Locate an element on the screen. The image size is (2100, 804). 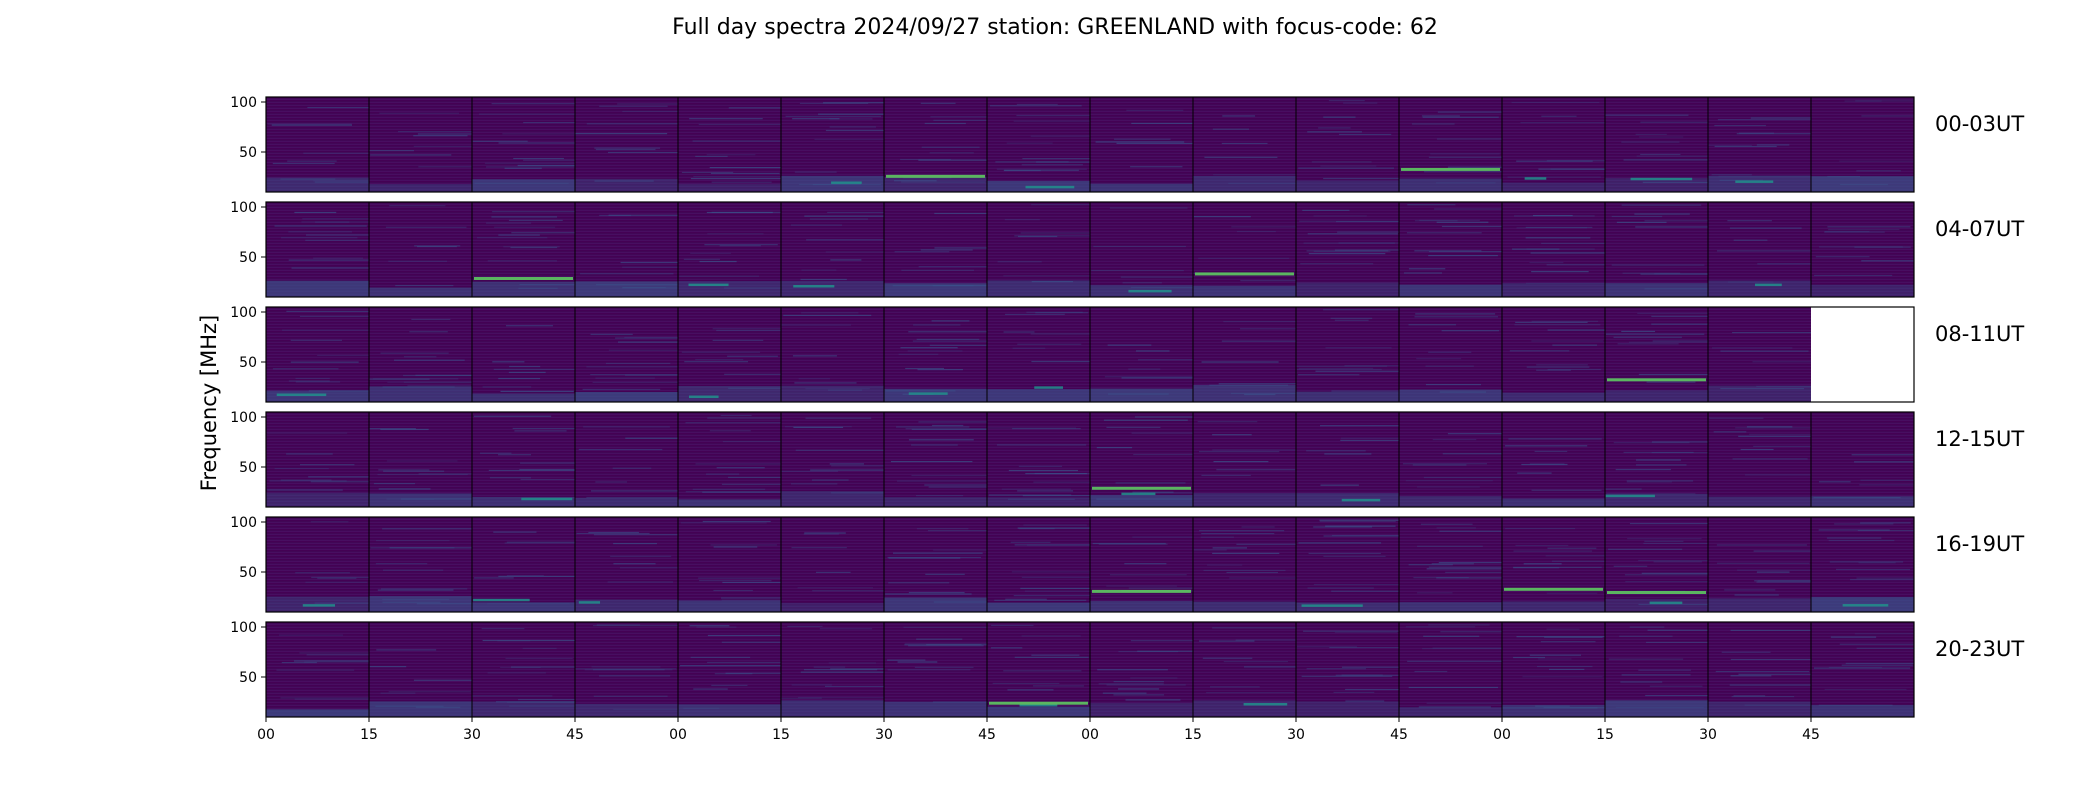
spectra-row: 100 50 16-19UT is located at coordinates (1127, 564).